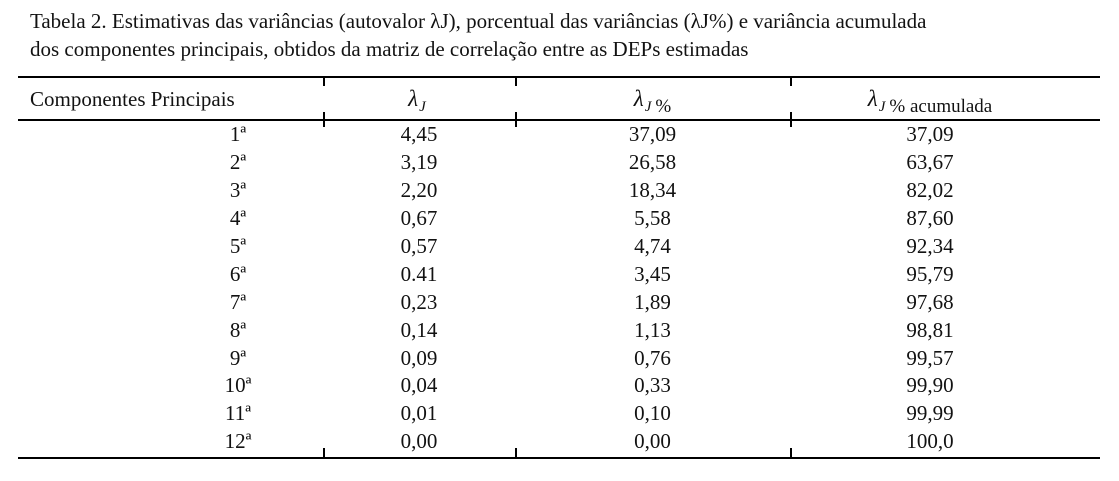  What do you see at coordinates (419, 413) in the screenshot?
I see `eigenvalue-cell: 0,01` at bounding box center [419, 413].